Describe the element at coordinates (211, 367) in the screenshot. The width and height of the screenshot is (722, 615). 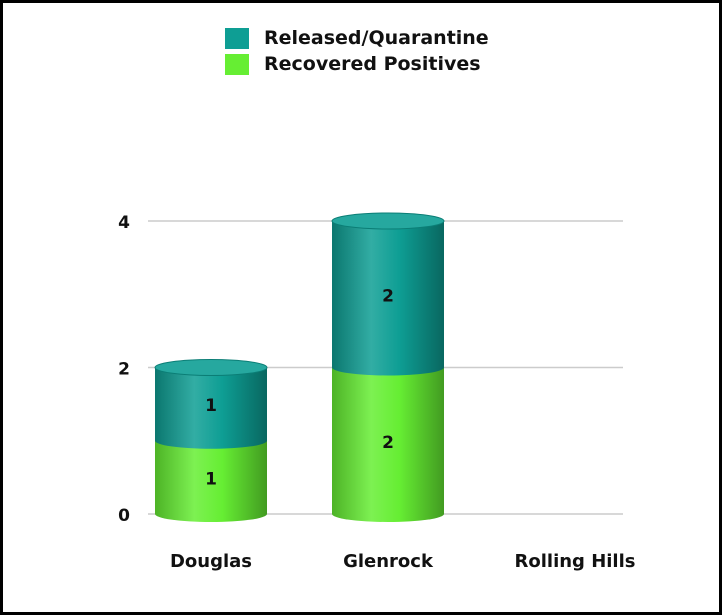
I see `bar-douglas-released-quarantine-top` at that location.